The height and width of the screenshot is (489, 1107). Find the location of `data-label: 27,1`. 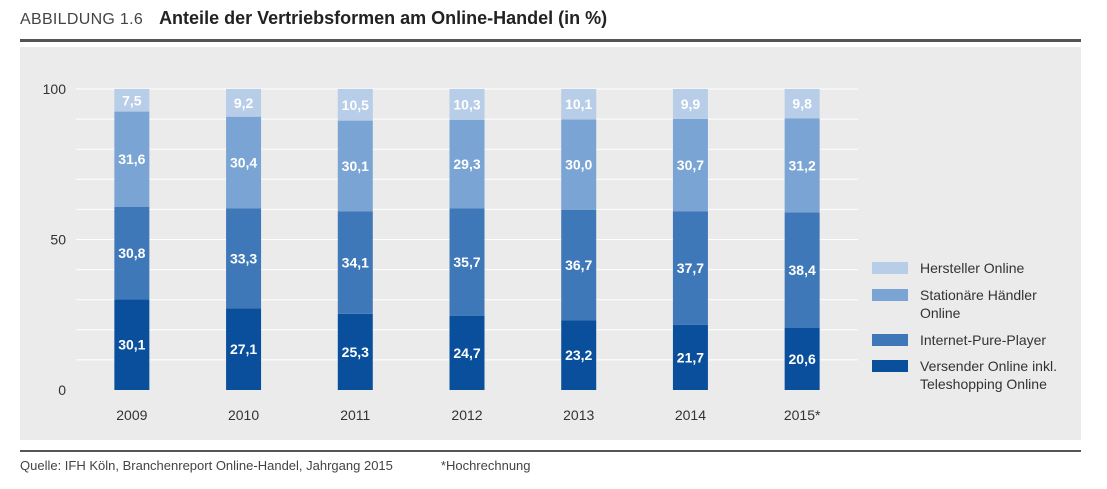

data-label: 27,1 is located at coordinates (243, 349).